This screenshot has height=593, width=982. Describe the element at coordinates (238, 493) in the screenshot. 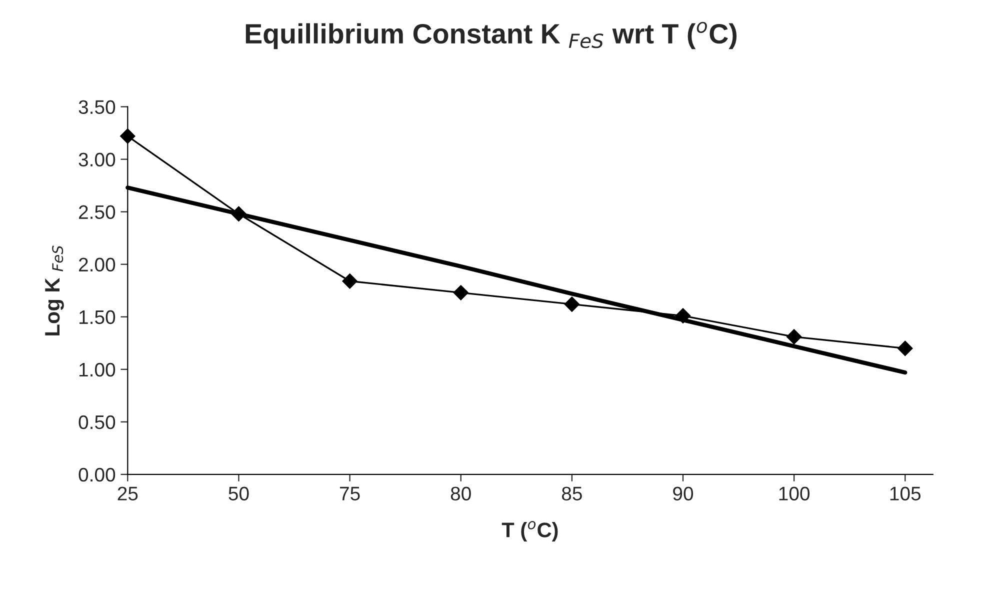

I see `x-tick-label: 50` at that location.